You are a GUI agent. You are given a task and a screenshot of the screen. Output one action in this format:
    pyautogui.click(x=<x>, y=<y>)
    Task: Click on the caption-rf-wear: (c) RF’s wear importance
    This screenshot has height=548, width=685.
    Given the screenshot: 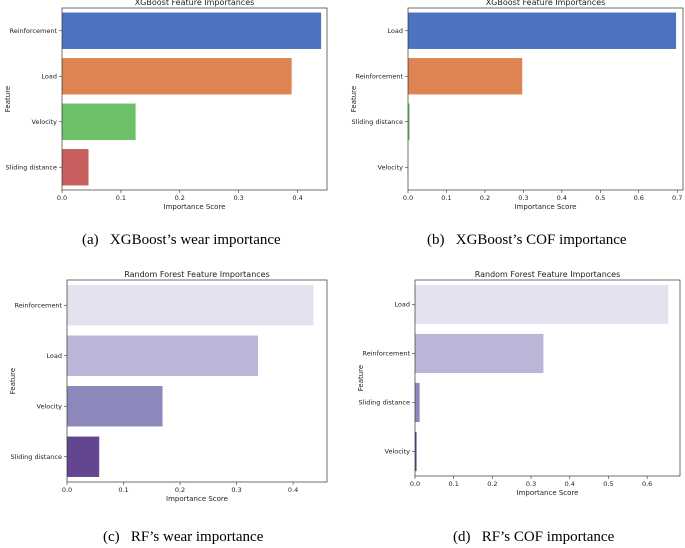 What is the action you would take?
    pyautogui.click(x=183, y=537)
    